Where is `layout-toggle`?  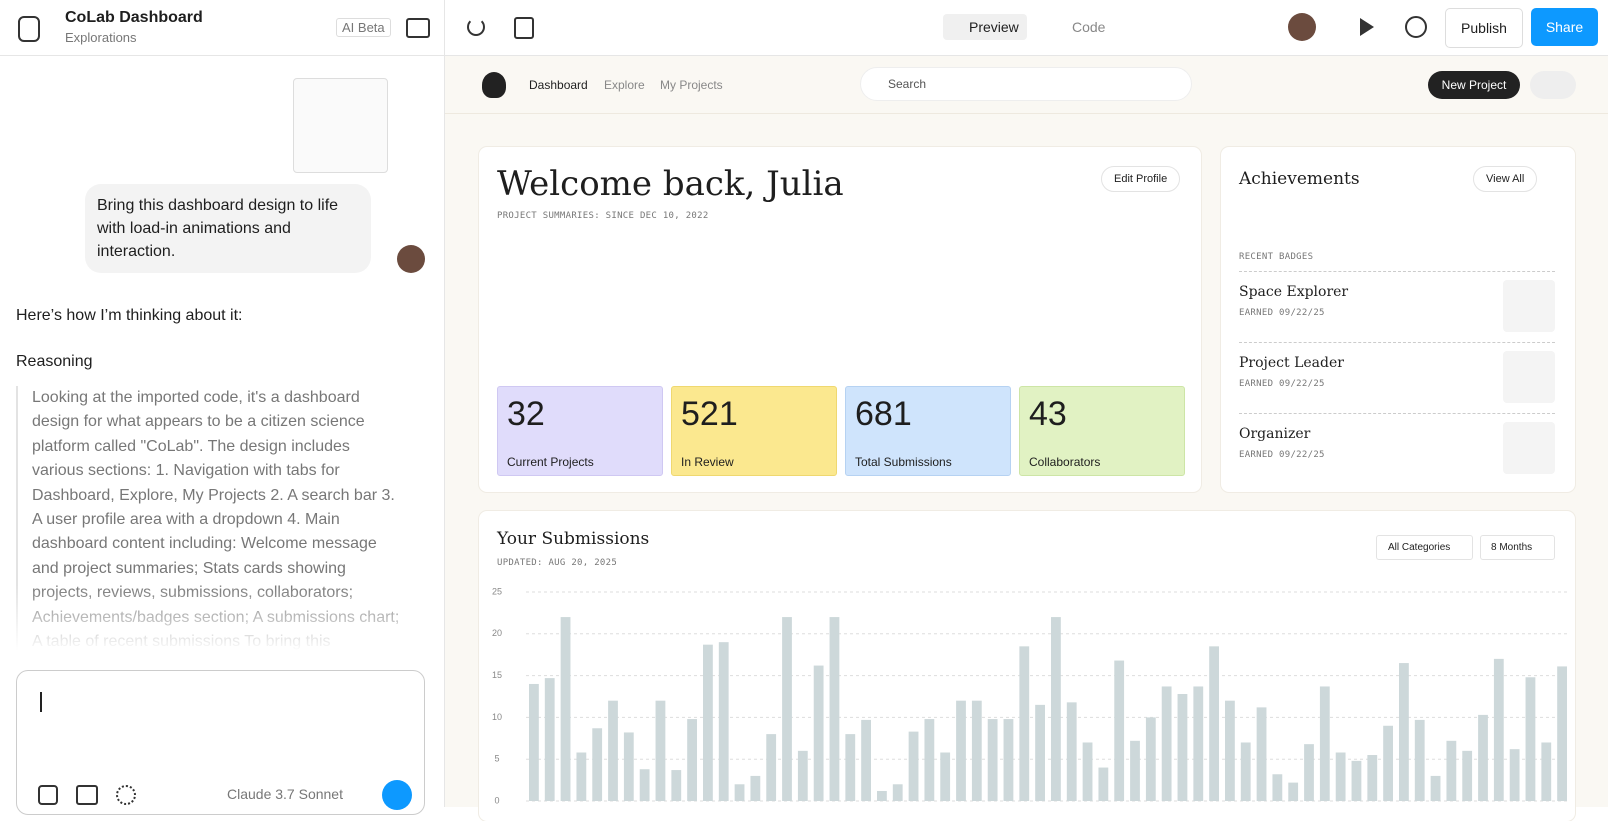 layout-toggle is located at coordinates (524, 28).